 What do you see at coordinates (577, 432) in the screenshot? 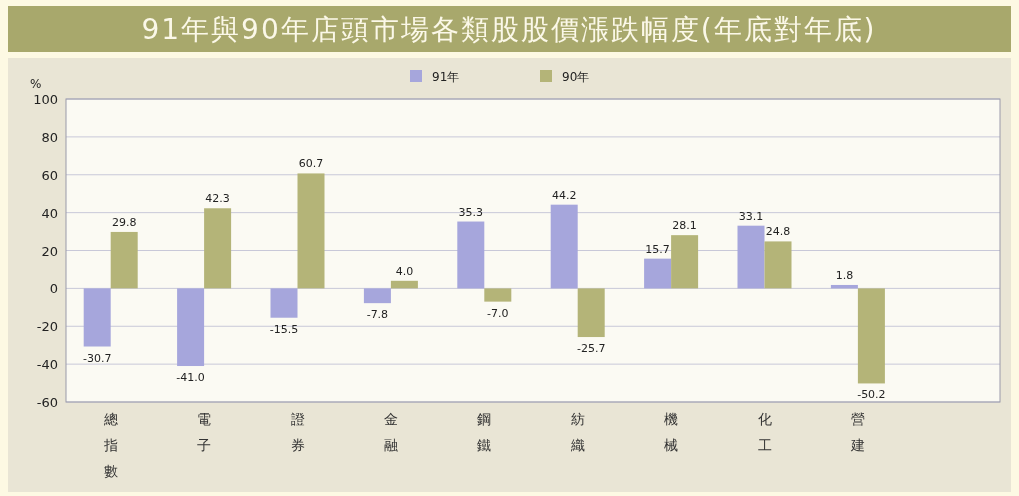
I see `x-tick-label: 紡織` at bounding box center [577, 432].